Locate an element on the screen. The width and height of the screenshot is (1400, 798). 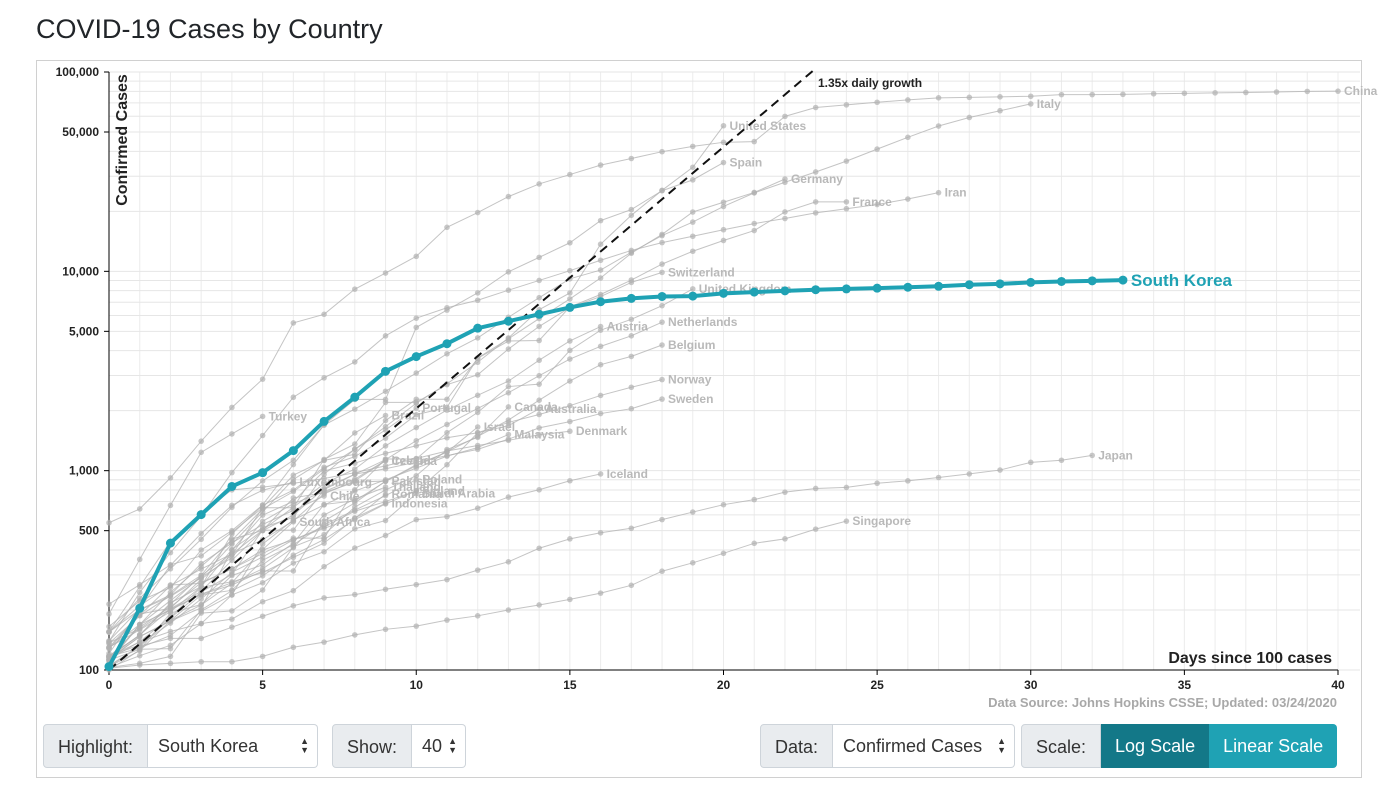
series-label: Denmark is located at coordinates (602, 431).